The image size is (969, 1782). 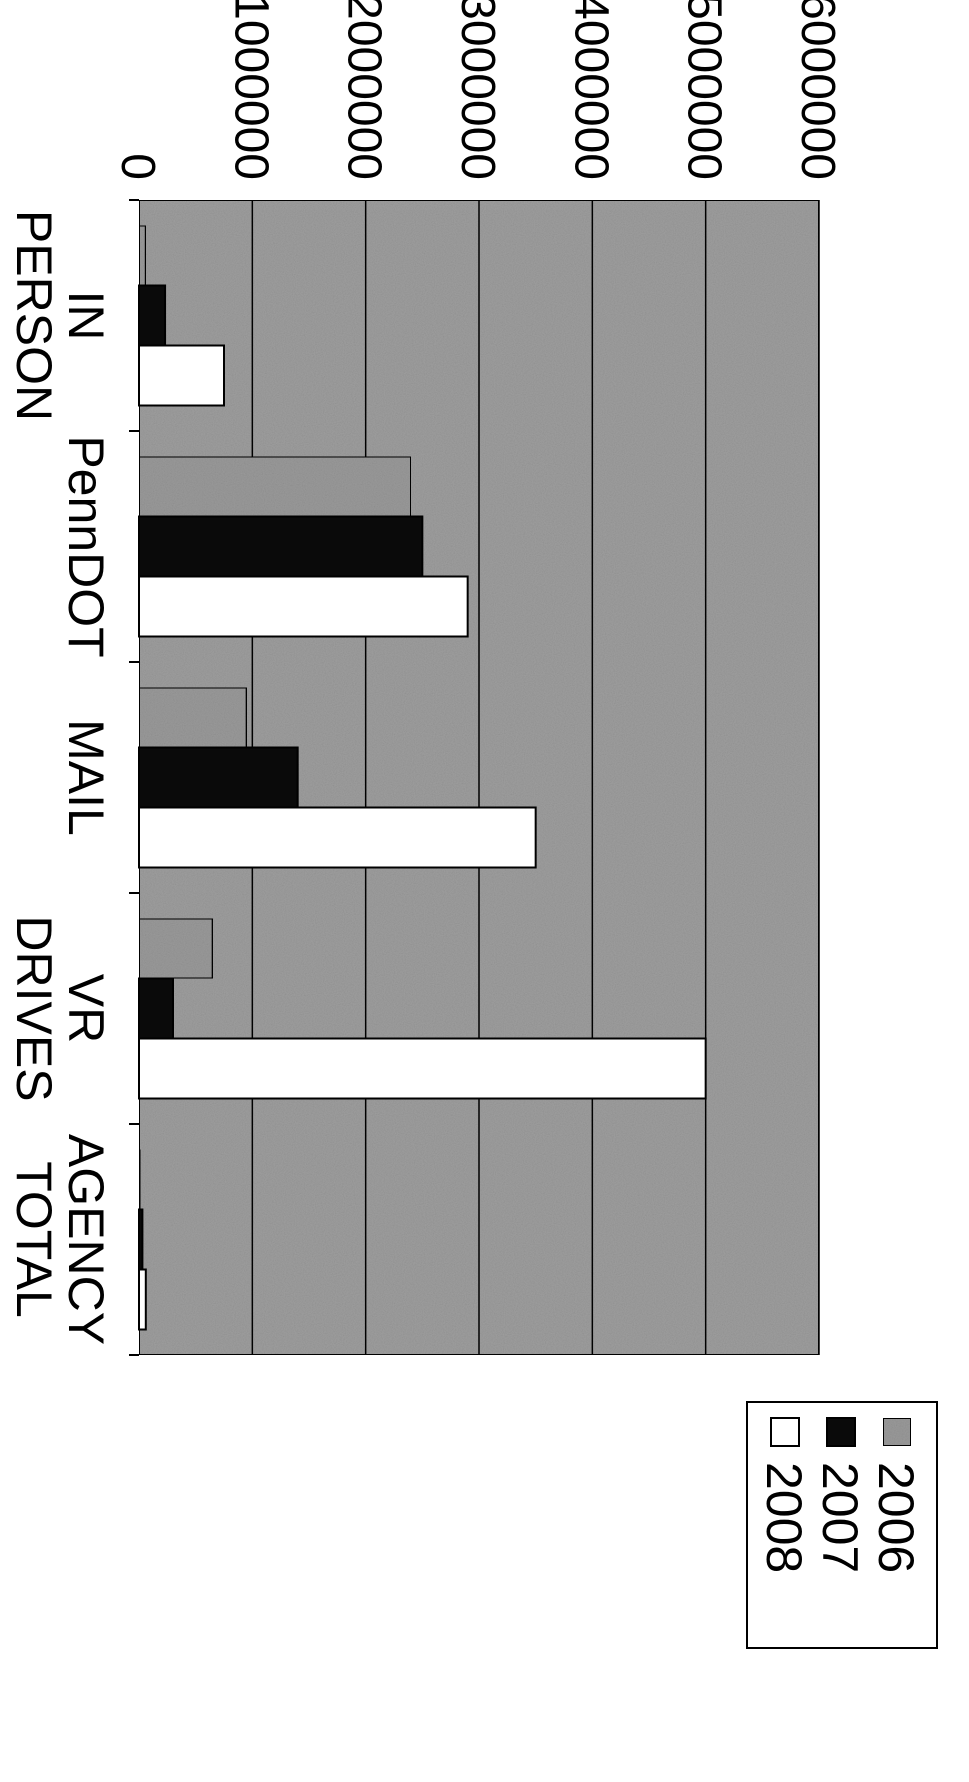 I want to click on category-label-mail: MAIL, so click(x=86, y=777).